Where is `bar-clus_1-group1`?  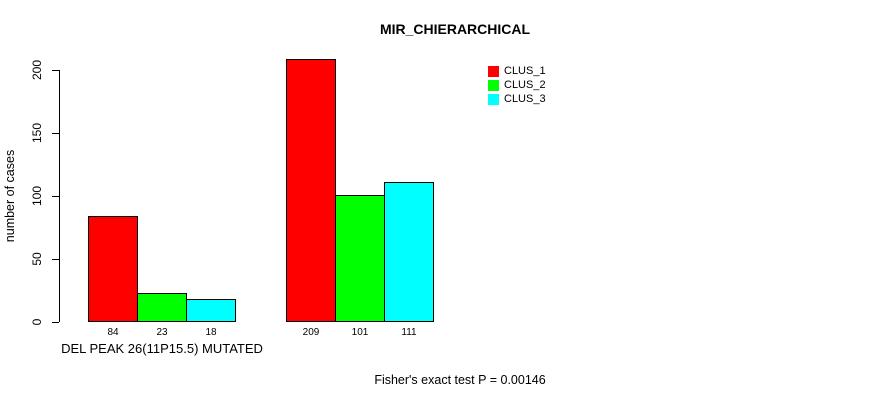
bar-clus_1-group1 is located at coordinates (113, 269).